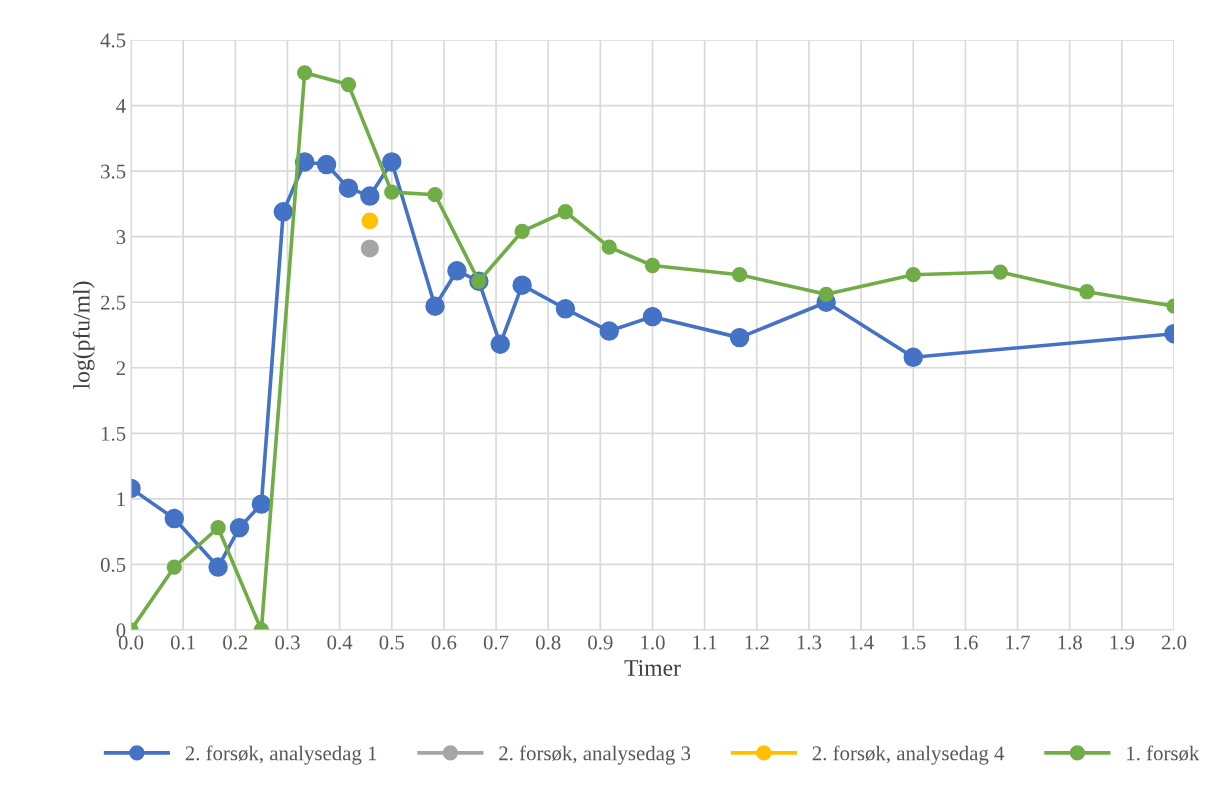  What do you see at coordinates (595, 755) in the screenshot?
I see `legend-label: 2. forsøk, analysedag 3` at bounding box center [595, 755].